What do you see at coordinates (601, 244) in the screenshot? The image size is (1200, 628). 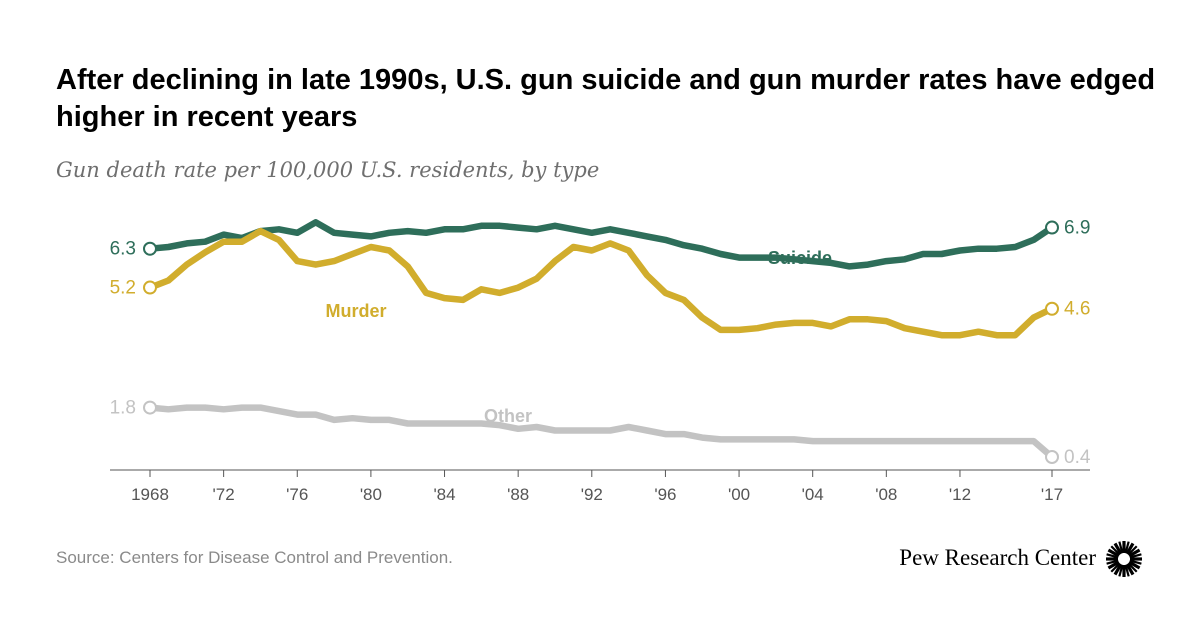 I see `series-line-suicide` at bounding box center [601, 244].